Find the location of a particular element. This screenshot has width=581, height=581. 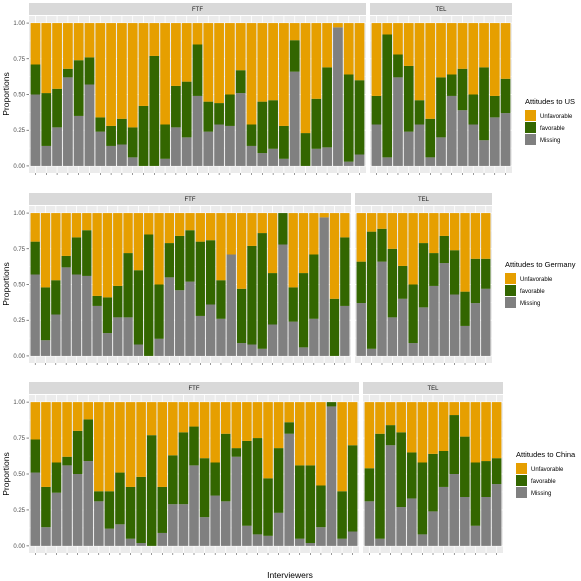

y-tick-label: 0.25 is located at coordinates (19, 511).